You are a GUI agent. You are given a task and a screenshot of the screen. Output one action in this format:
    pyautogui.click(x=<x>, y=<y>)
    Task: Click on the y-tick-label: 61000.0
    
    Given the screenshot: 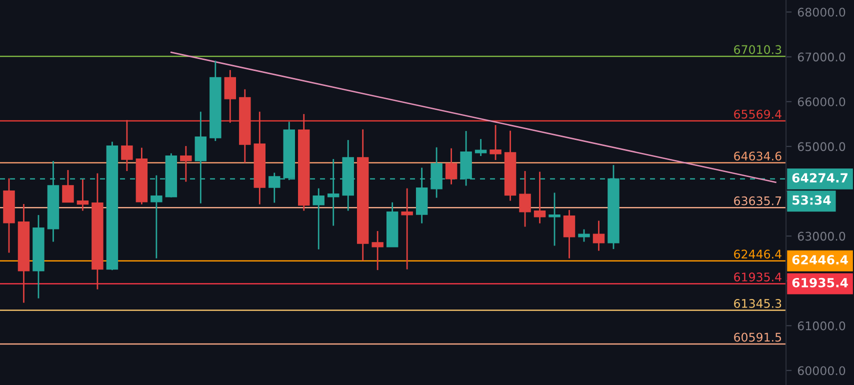 What is the action you would take?
    pyautogui.click(x=822, y=325)
    